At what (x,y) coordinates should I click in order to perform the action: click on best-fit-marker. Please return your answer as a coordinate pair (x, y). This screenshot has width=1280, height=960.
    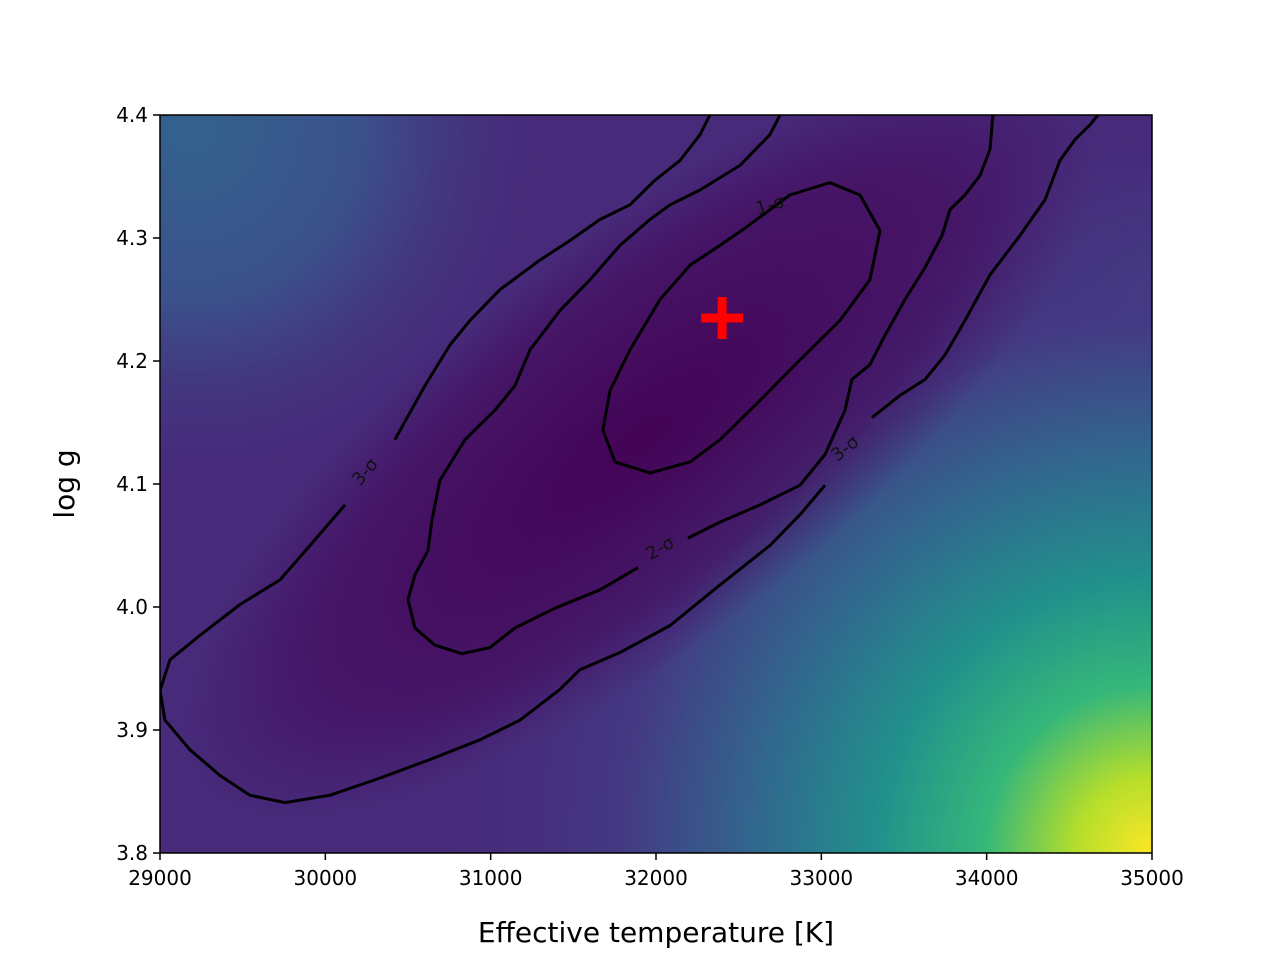
    Looking at the image, I should click on (722, 317).